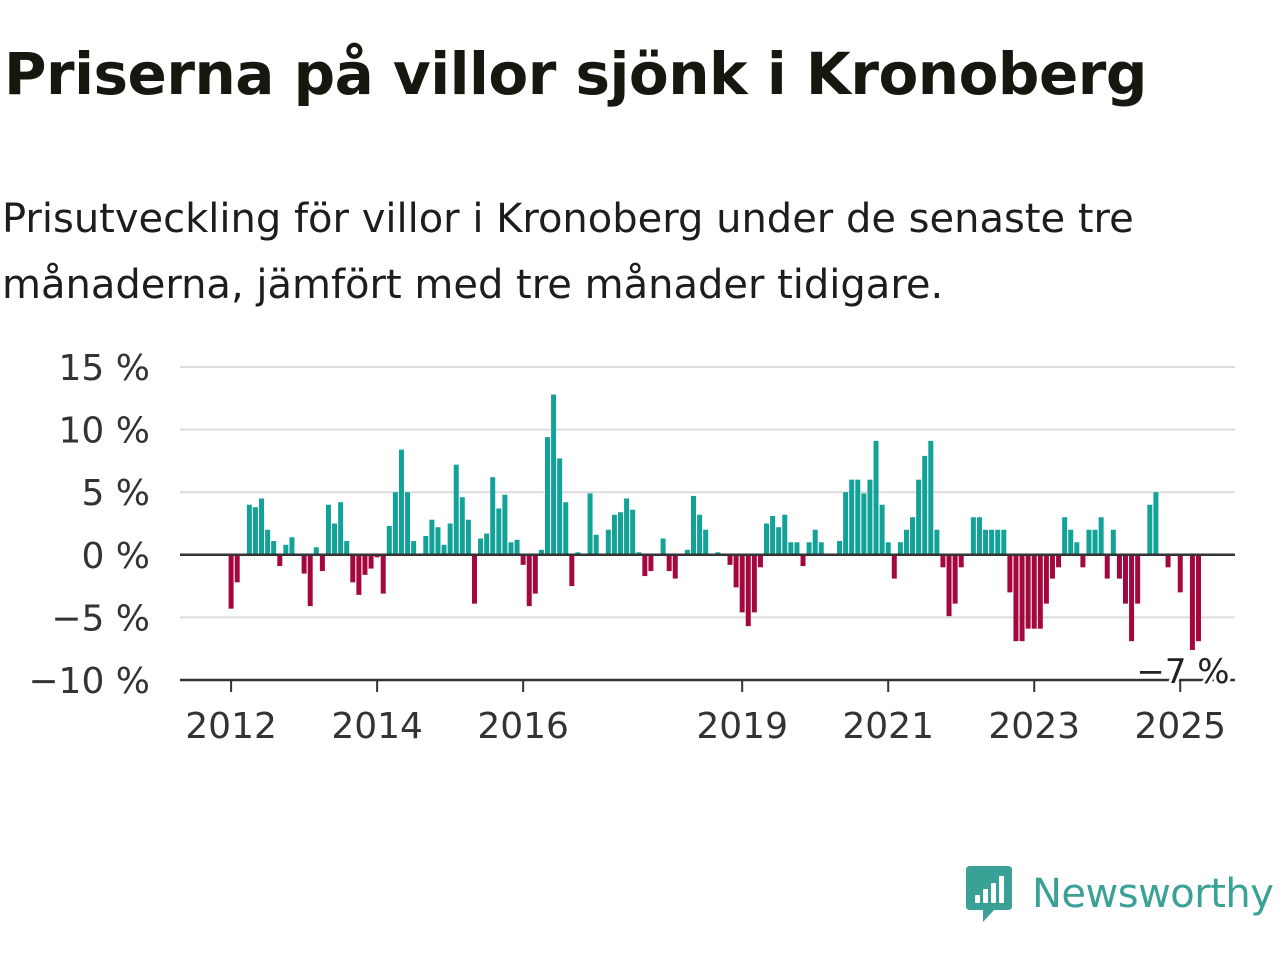 Image resolution: width=1280 pixels, height=960 pixels. What do you see at coordinates (89, 525) in the screenshot?
I see `y-axis-labels: 15 % 10 % 5 % 0 % −5 % −10 %` at bounding box center [89, 525].